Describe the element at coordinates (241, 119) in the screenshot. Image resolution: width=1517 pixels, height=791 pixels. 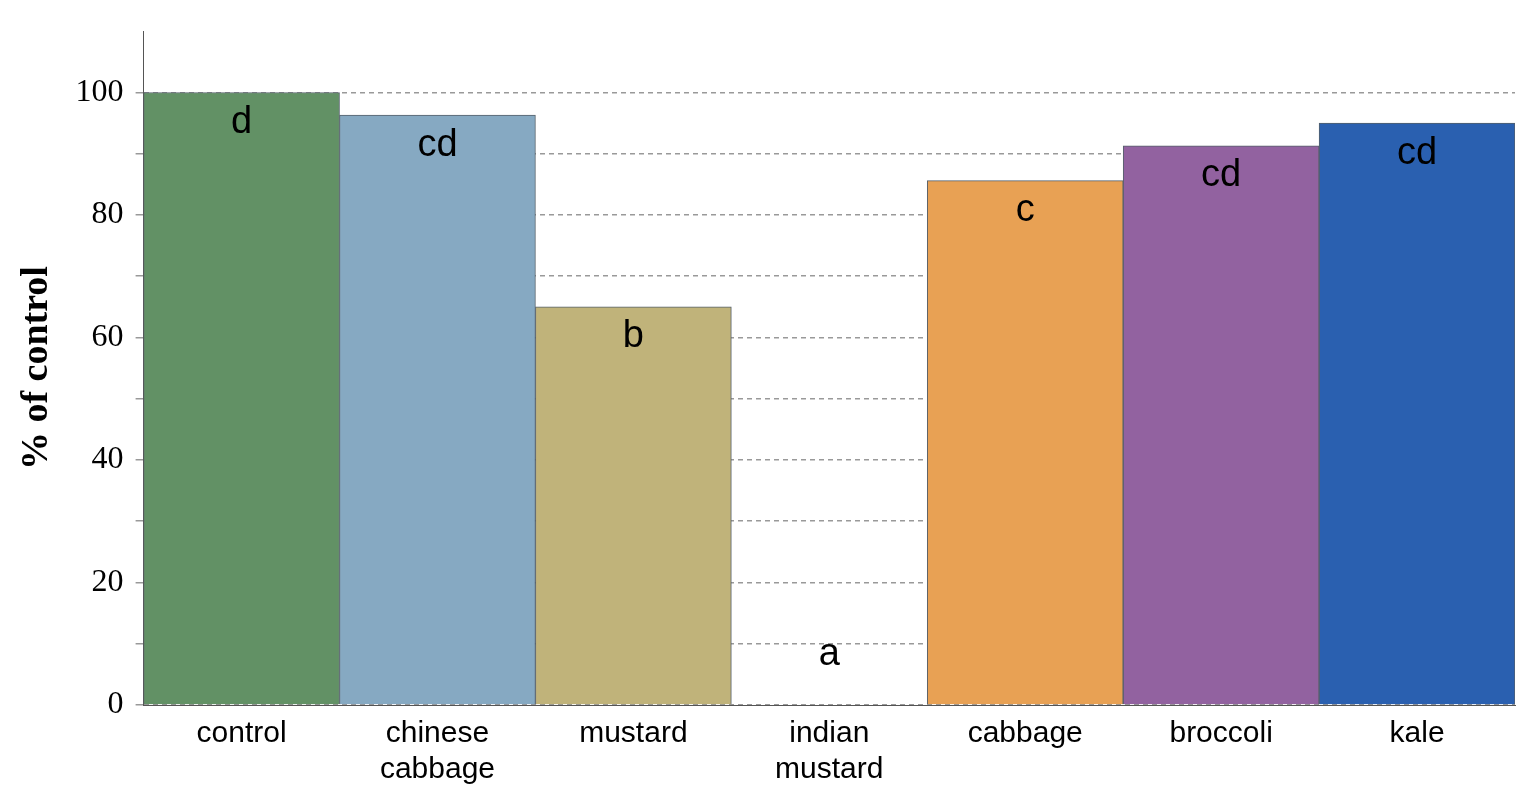
I see `data-label: d` at that location.